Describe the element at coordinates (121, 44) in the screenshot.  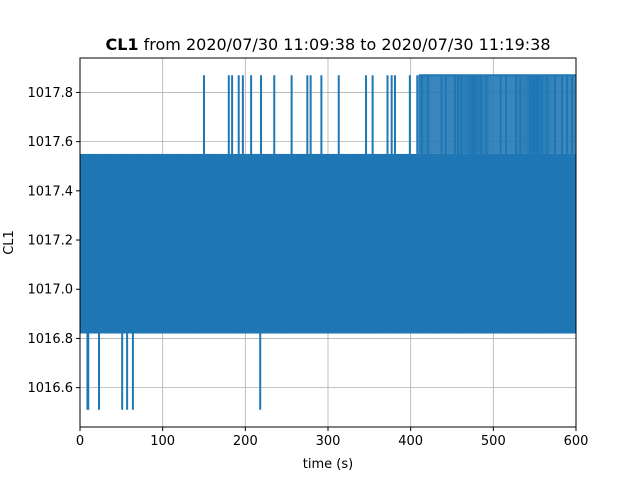
I see `title-bold: CL1` at that location.